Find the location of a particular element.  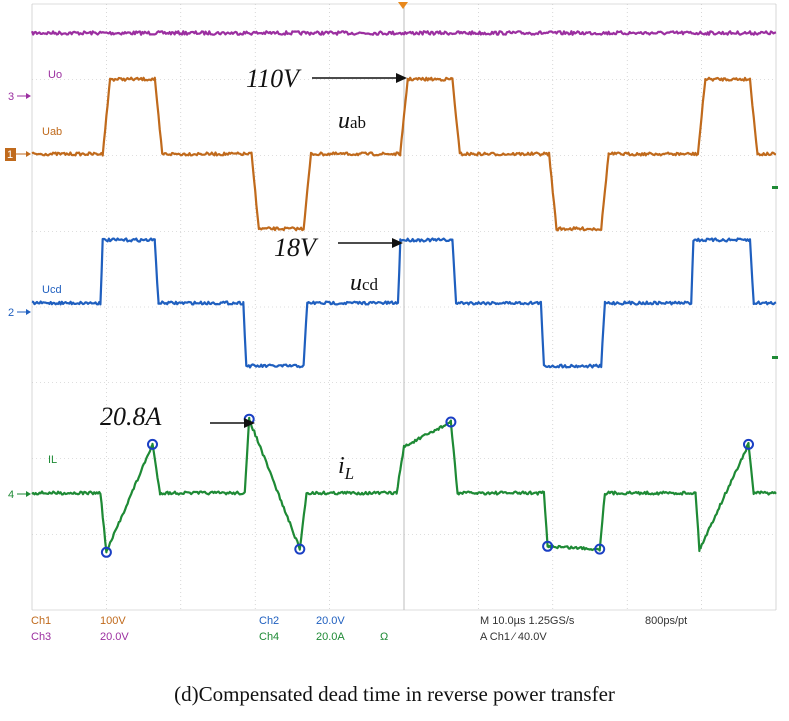

label-il: IL is located at coordinates (52, 460).